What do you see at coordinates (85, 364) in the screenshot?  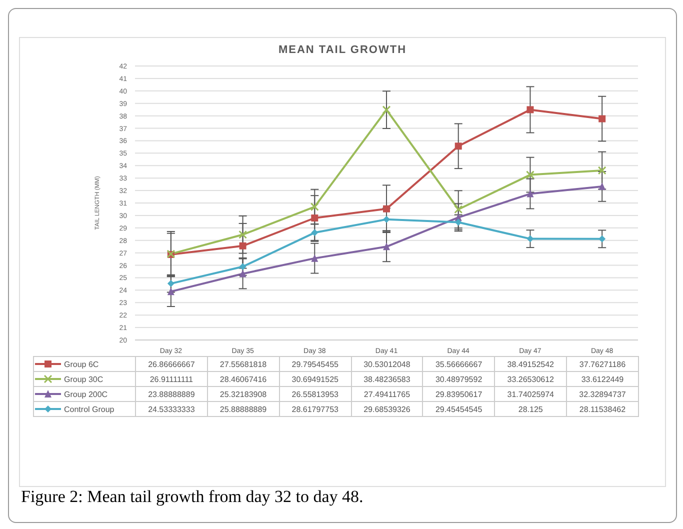 I see `legend-label: Group 6C` at bounding box center [85, 364].